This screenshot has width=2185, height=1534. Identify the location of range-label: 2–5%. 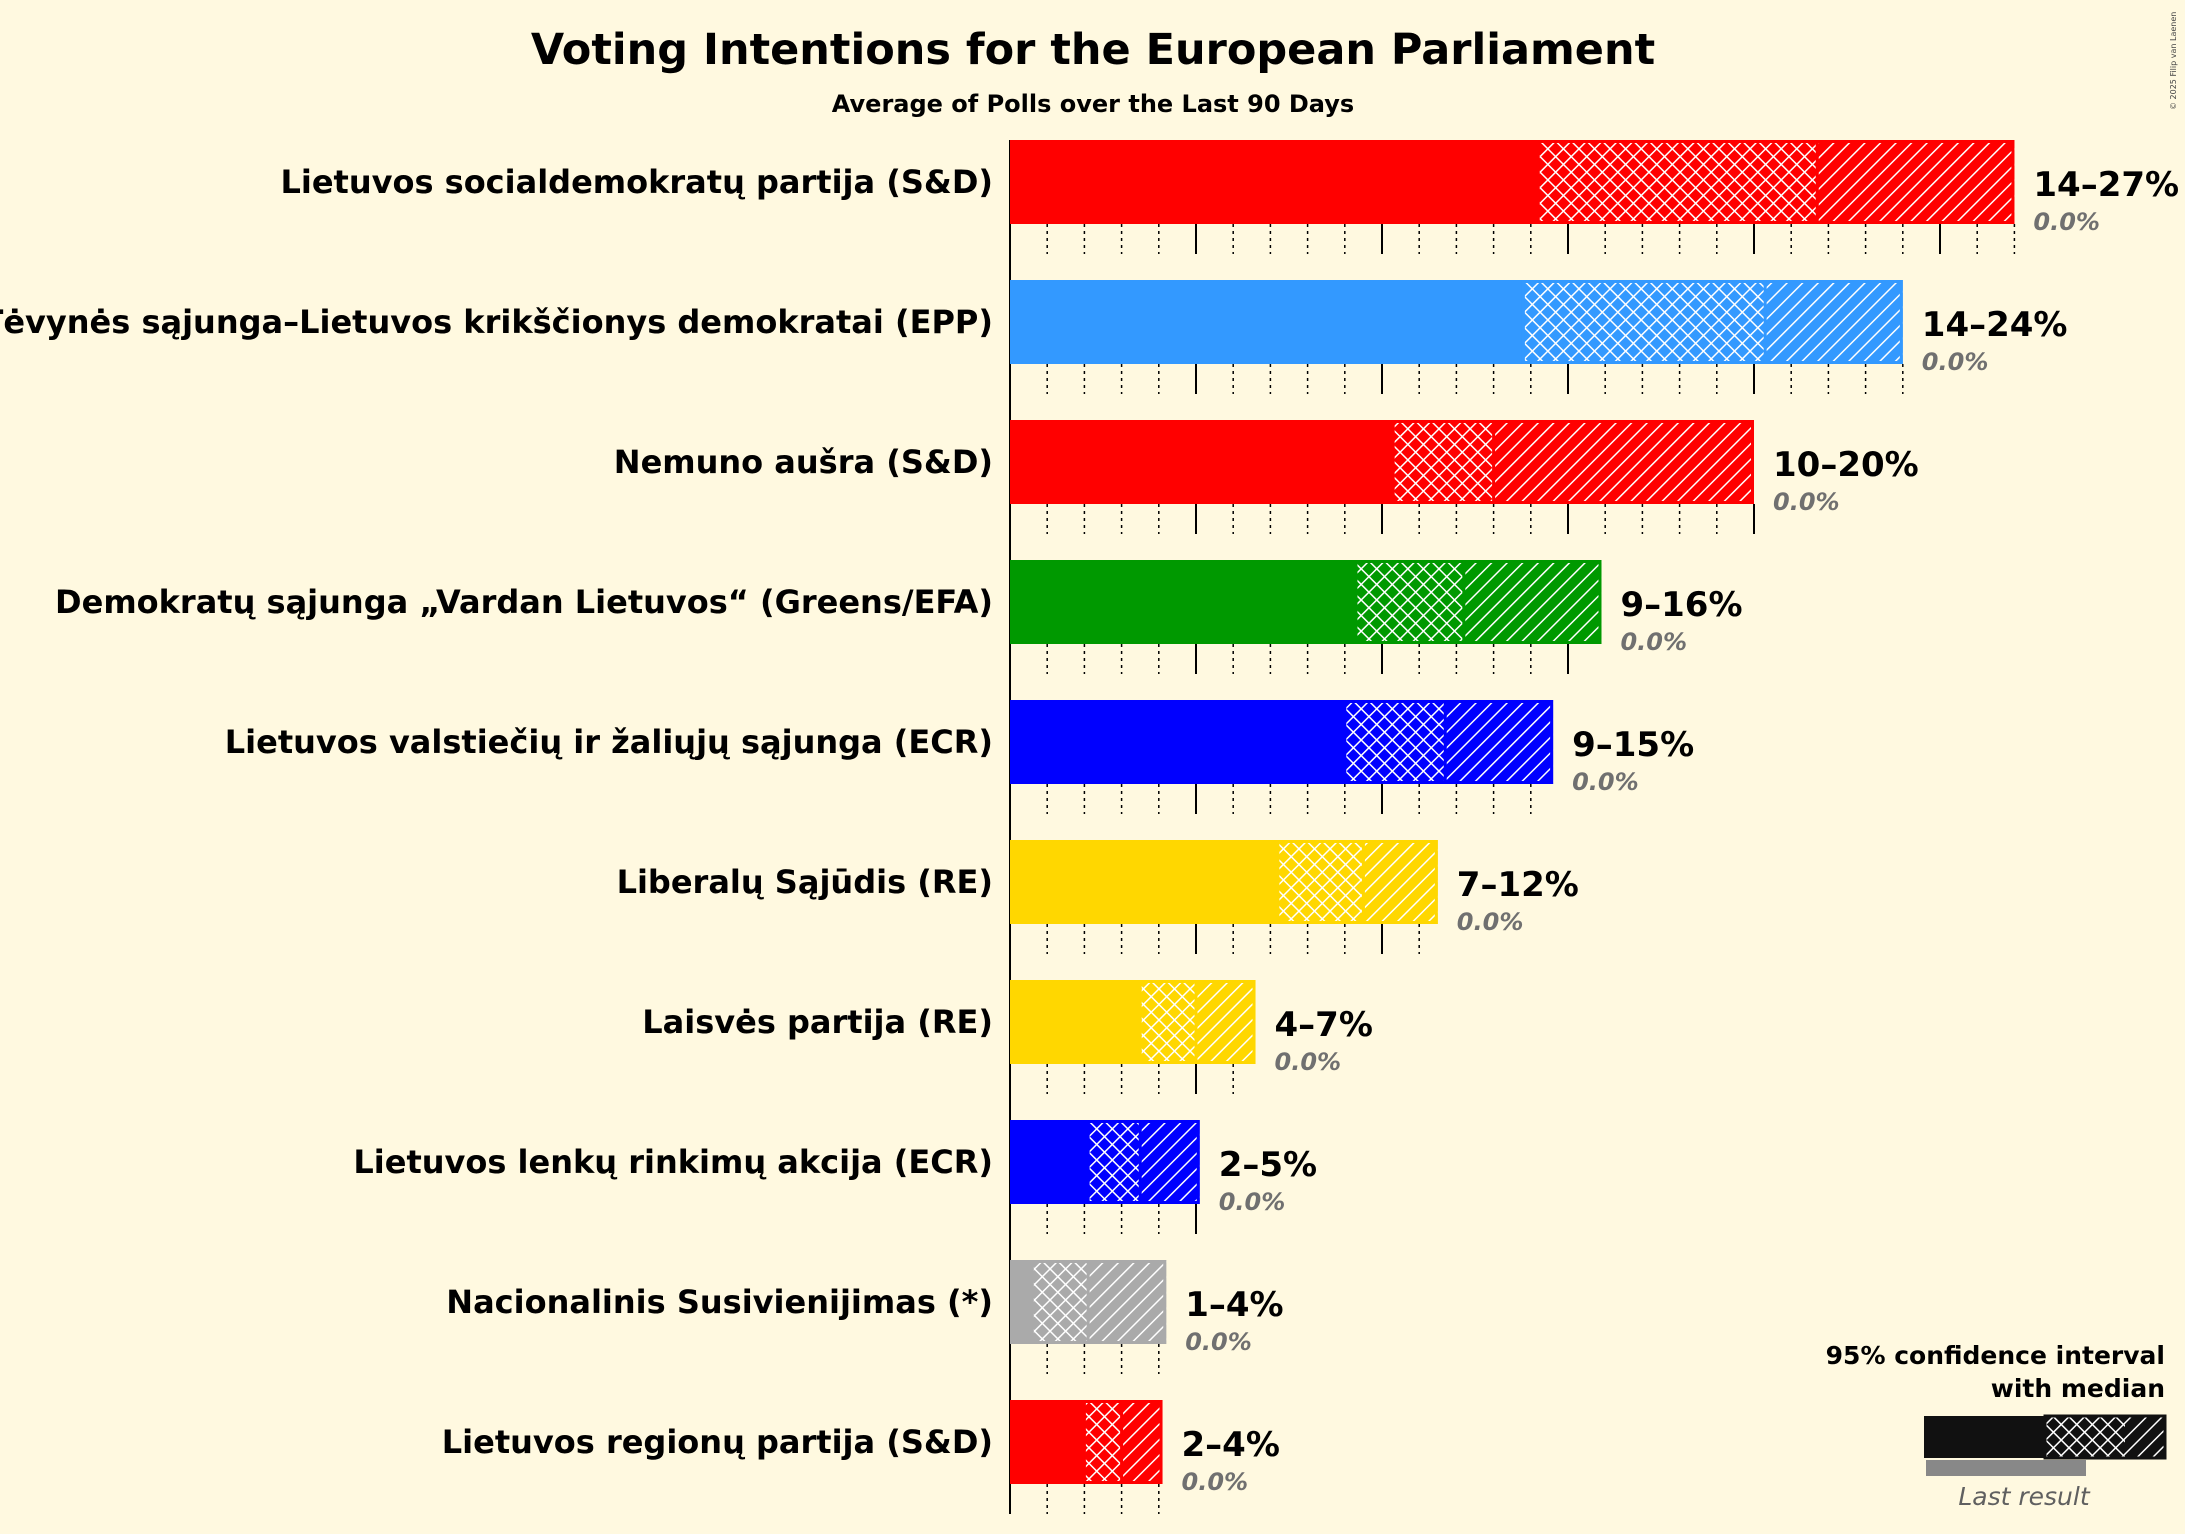
(1268, 1165).